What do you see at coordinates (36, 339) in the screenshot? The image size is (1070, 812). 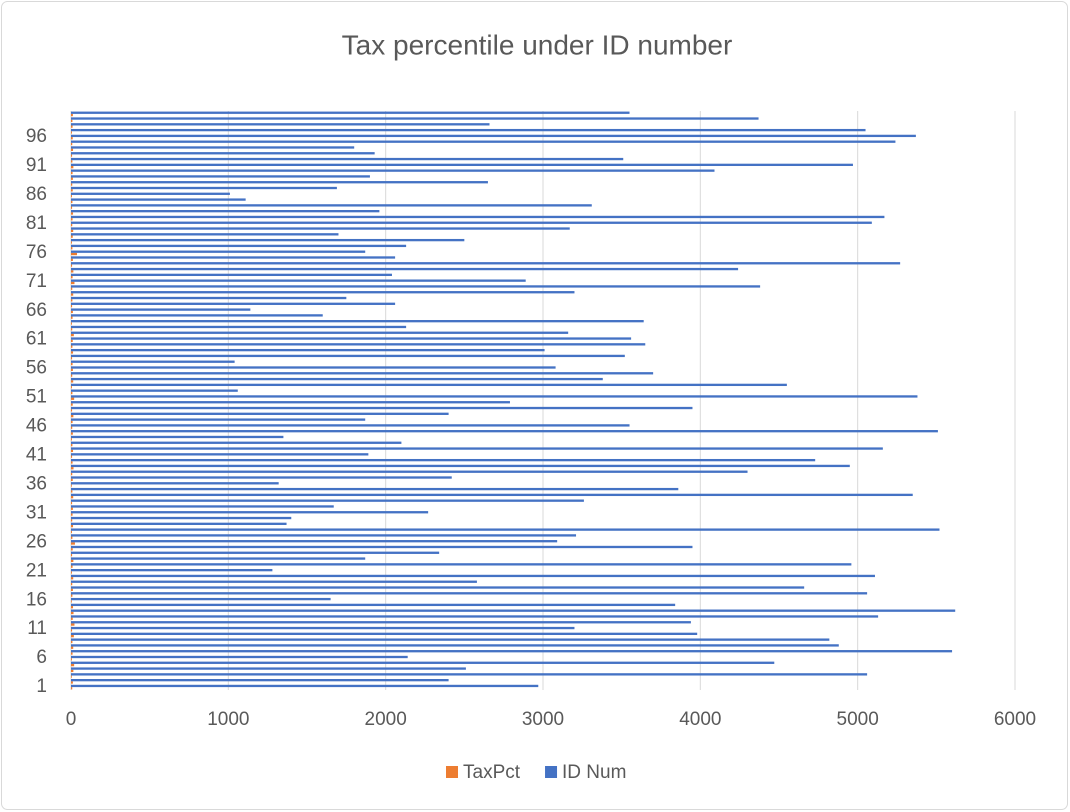 I see `y-tick-label: 61` at bounding box center [36, 339].